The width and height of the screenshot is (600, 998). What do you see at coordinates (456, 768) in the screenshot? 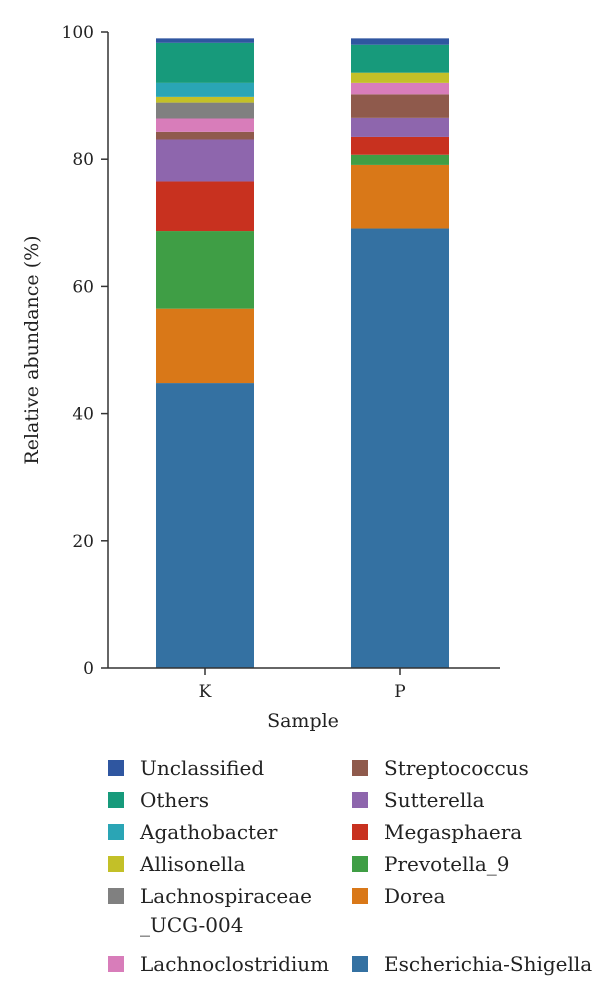
I see `legend-label-streptococcus: Streptococcus` at bounding box center [456, 768].